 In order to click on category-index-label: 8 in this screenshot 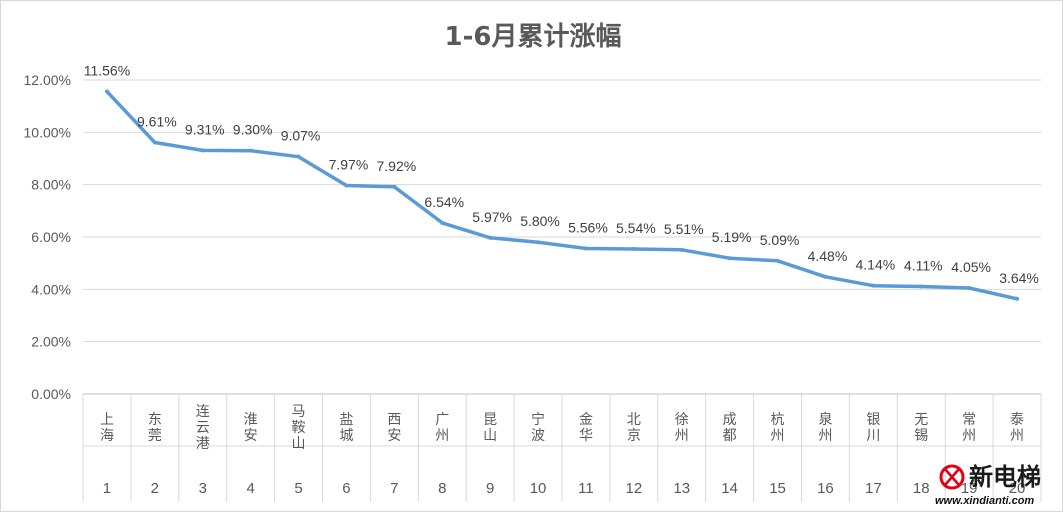, I will do `click(442, 488)`.